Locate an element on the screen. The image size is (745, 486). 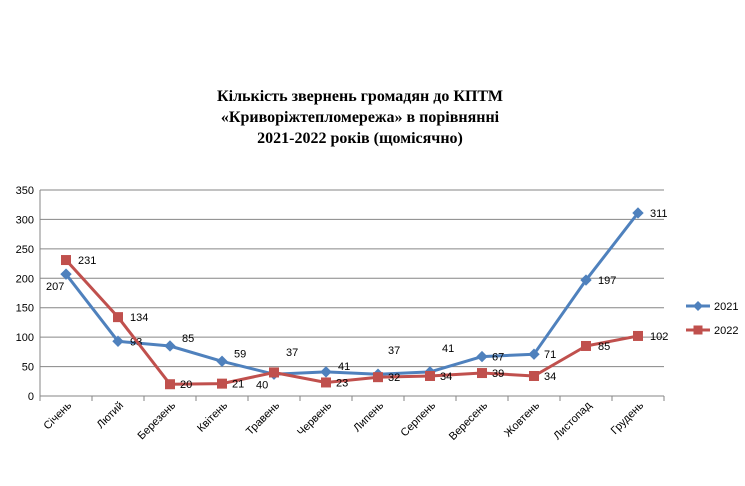
legend-label-2022: 2022 is located at coordinates (726, 331).